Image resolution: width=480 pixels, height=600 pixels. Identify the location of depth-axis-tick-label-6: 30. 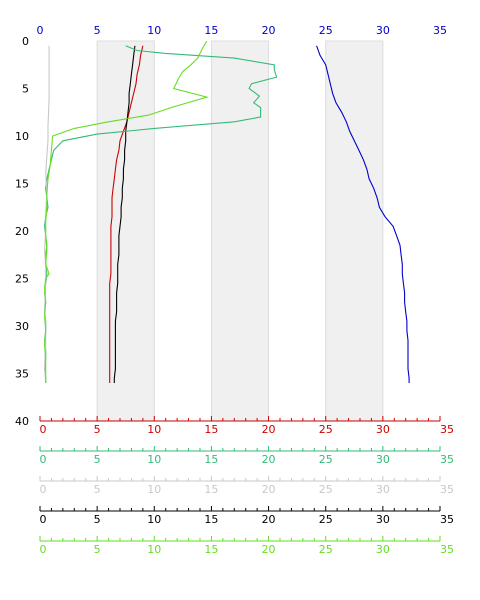
(22, 326).